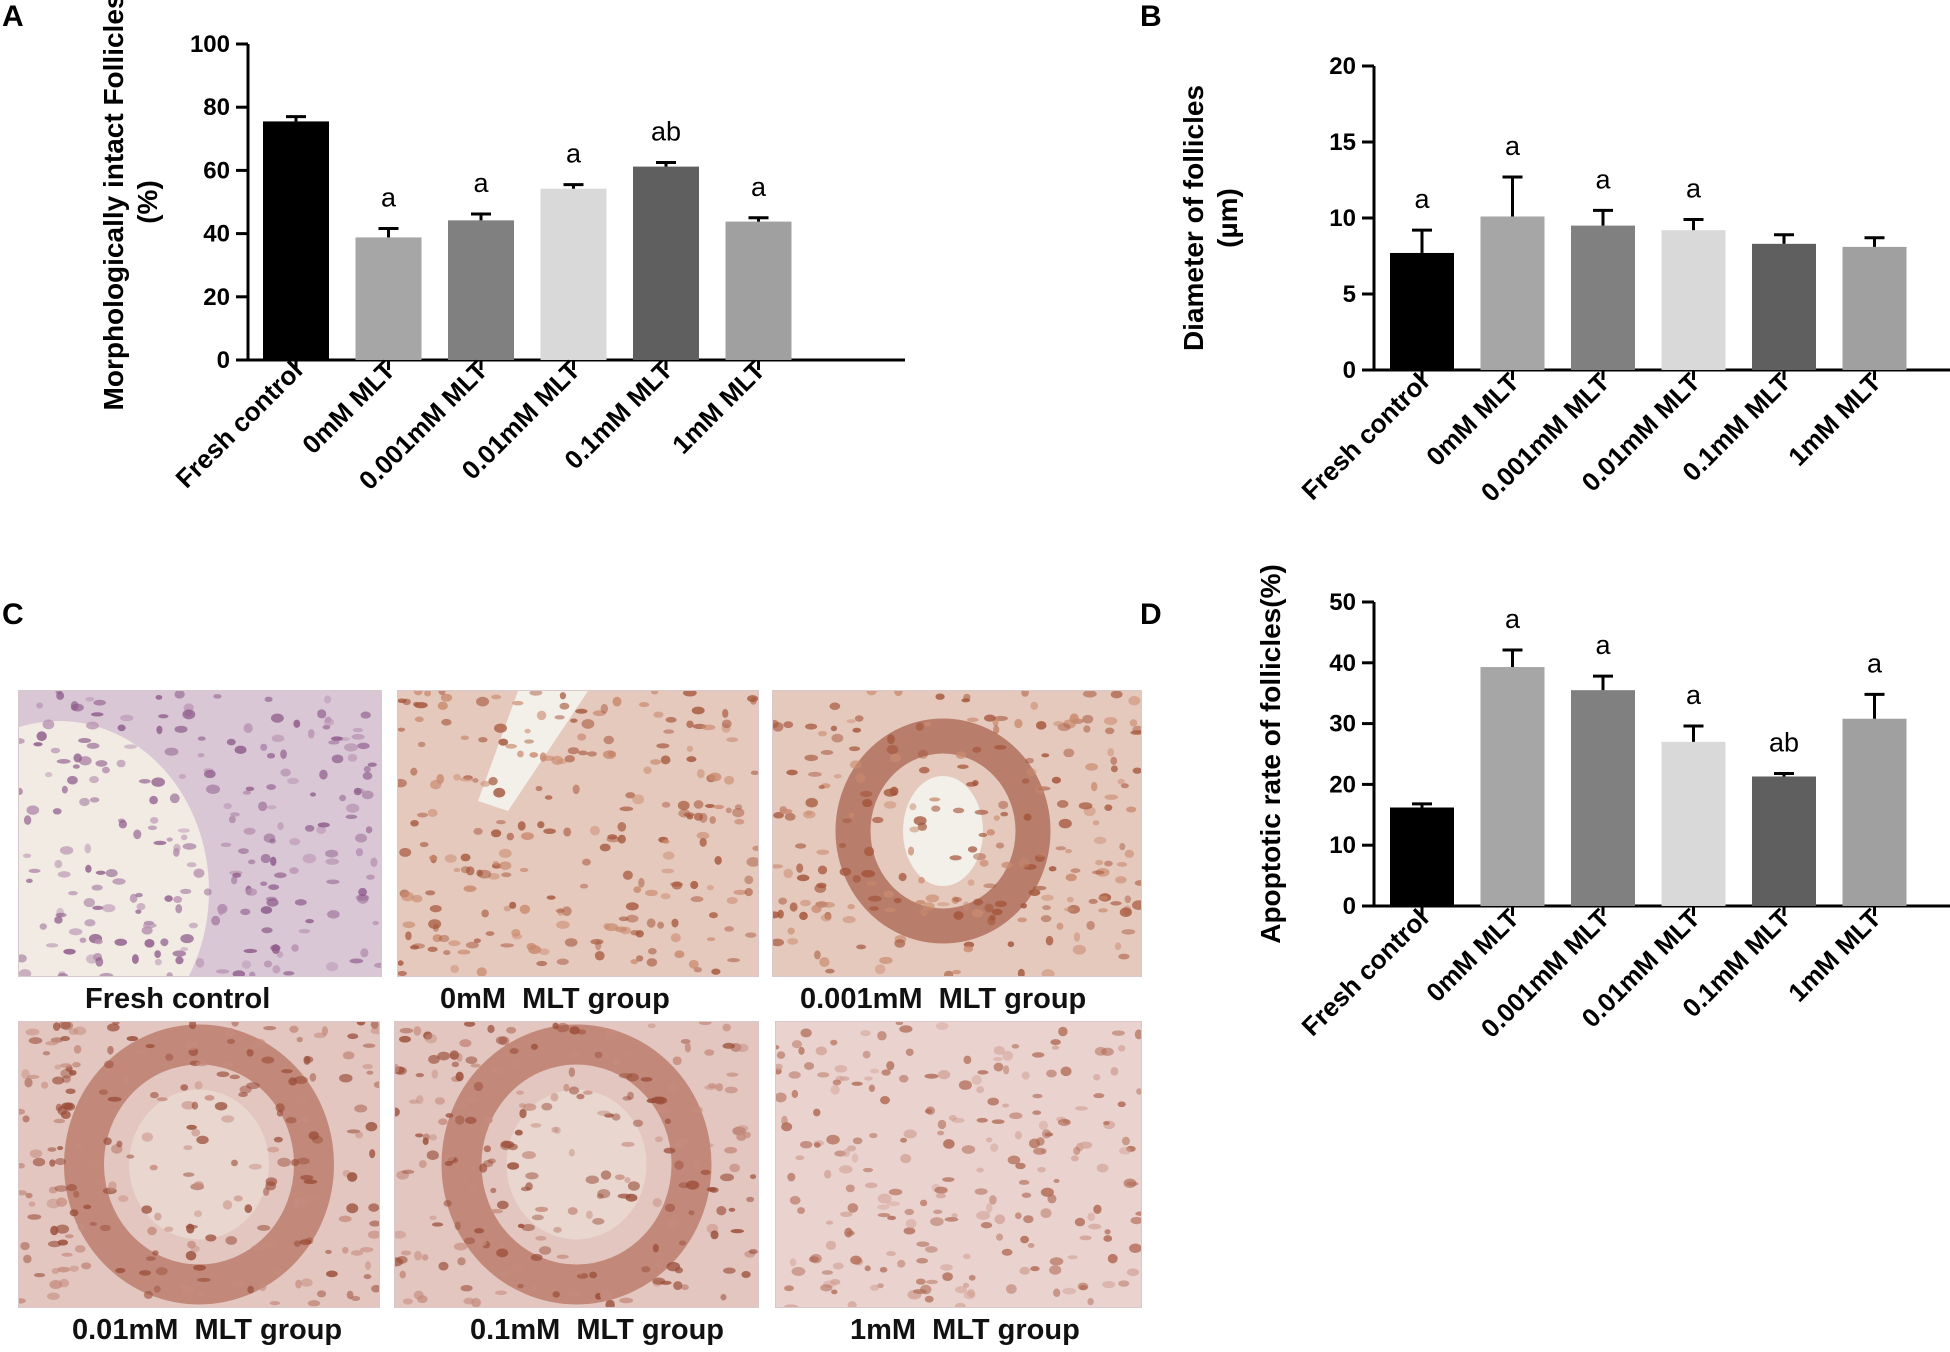 The height and width of the screenshot is (1352, 1950). I want to click on micrograph-caption: 0.01mM MLT group, so click(207, 1330).